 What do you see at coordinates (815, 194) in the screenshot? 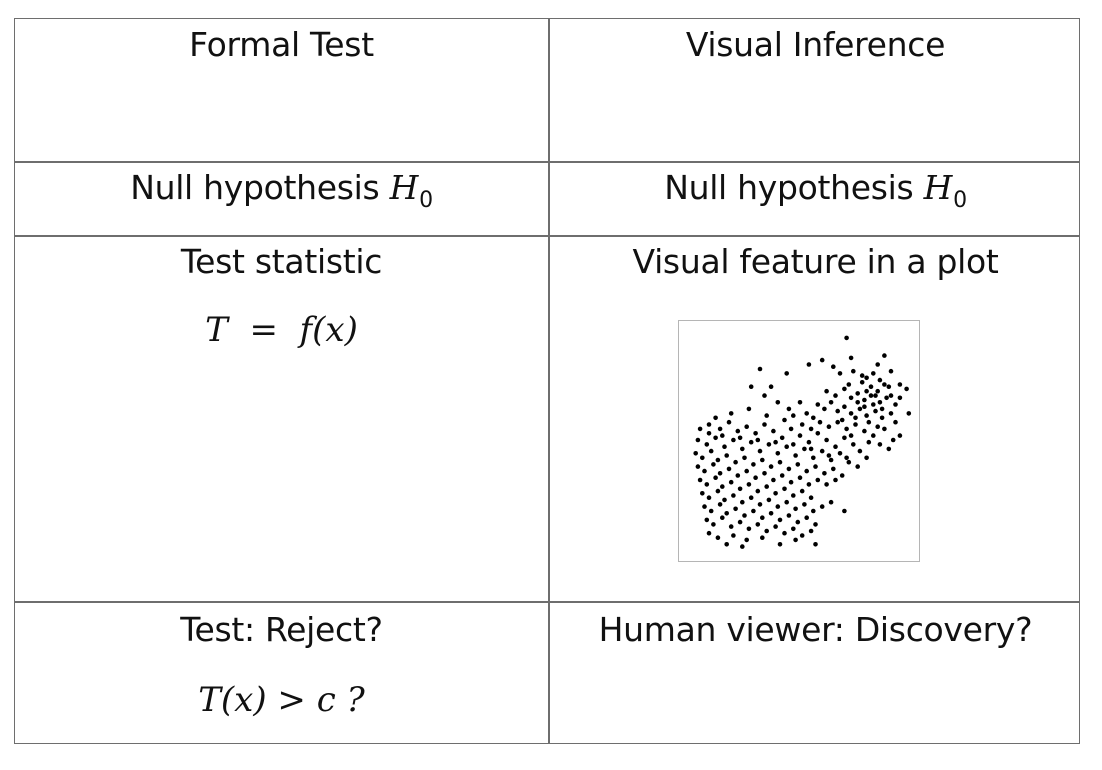
I see `null-hypothesis-cell-right: Null hypothesis H0` at bounding box center [815, 194].